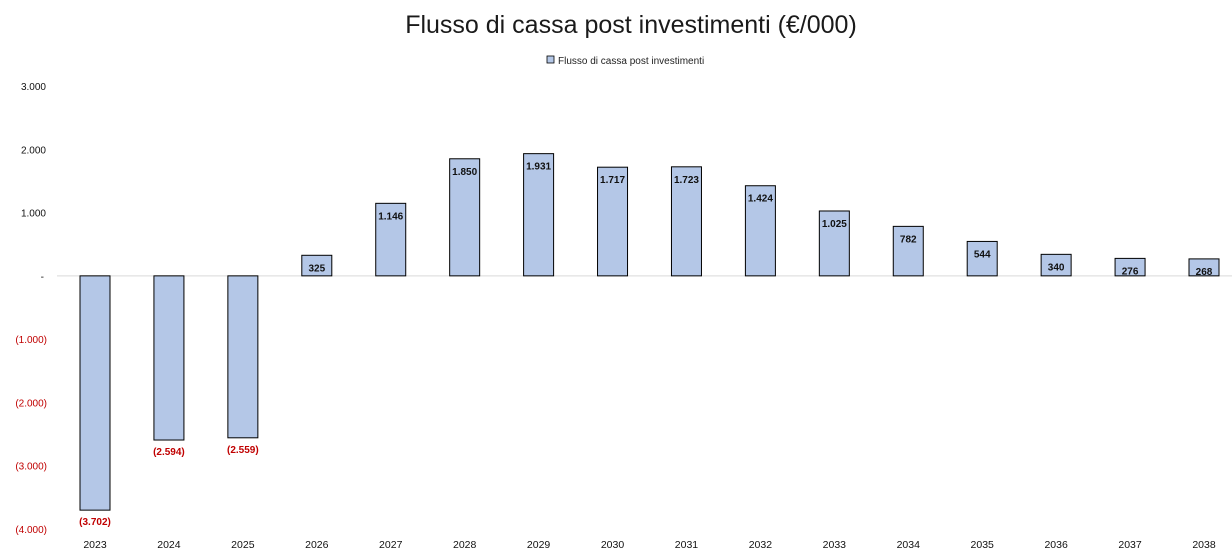 The image size is (1232, 551). I want to click on x-tick-label: 2035, so click(983, 545).